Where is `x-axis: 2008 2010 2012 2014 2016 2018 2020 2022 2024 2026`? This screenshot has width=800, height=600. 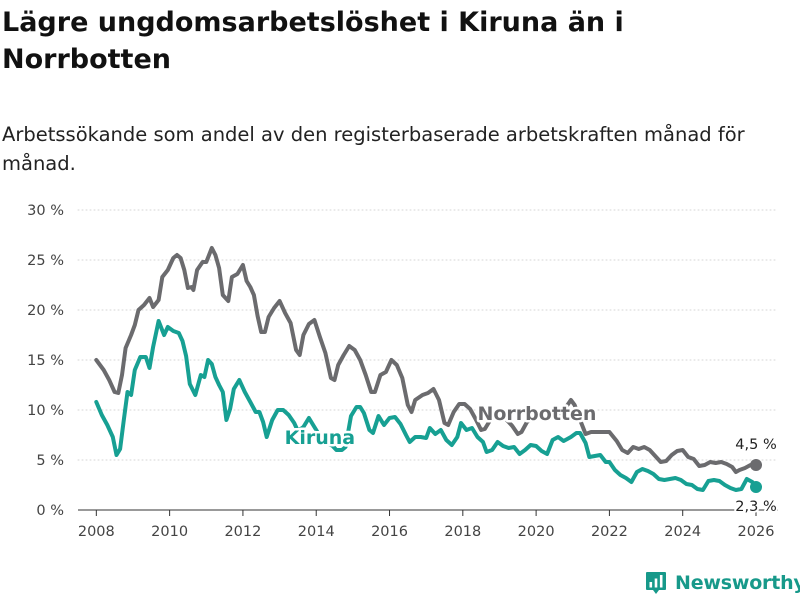
x-axis: 2008 2010 2012 2014 2016 2018 2020 2022 2024 2026 is located at coordinates (428, 524).